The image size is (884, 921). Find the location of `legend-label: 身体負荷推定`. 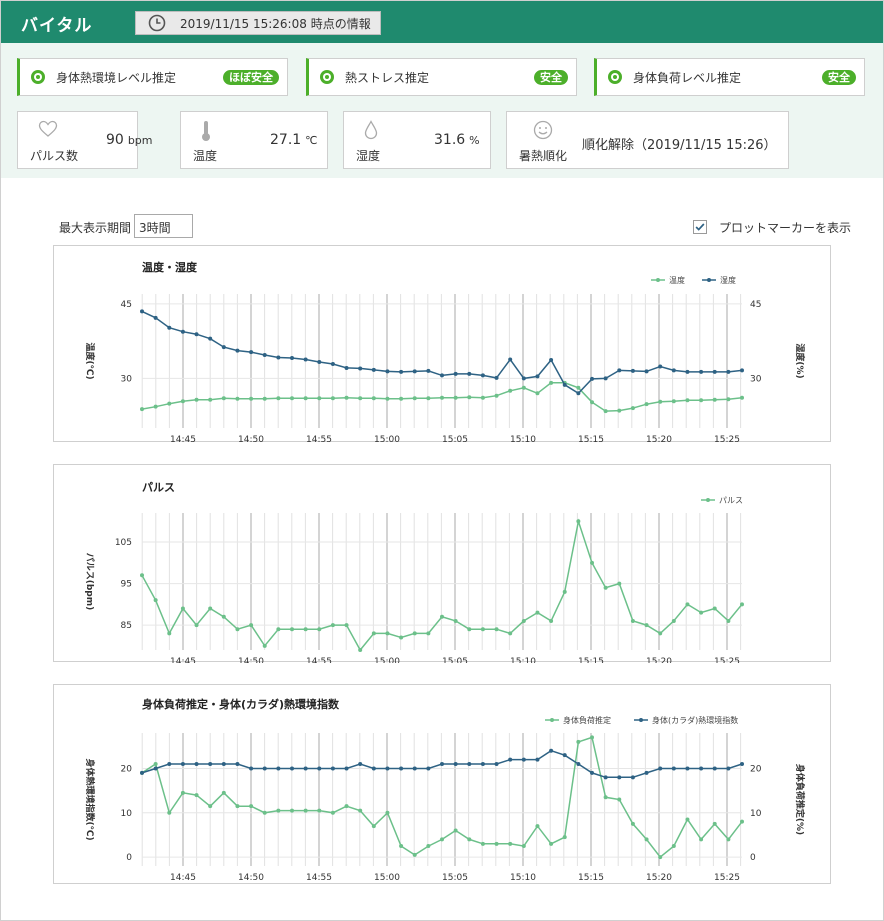

legend-label: 身体負荷推定 is located at coordinates (587, 720).